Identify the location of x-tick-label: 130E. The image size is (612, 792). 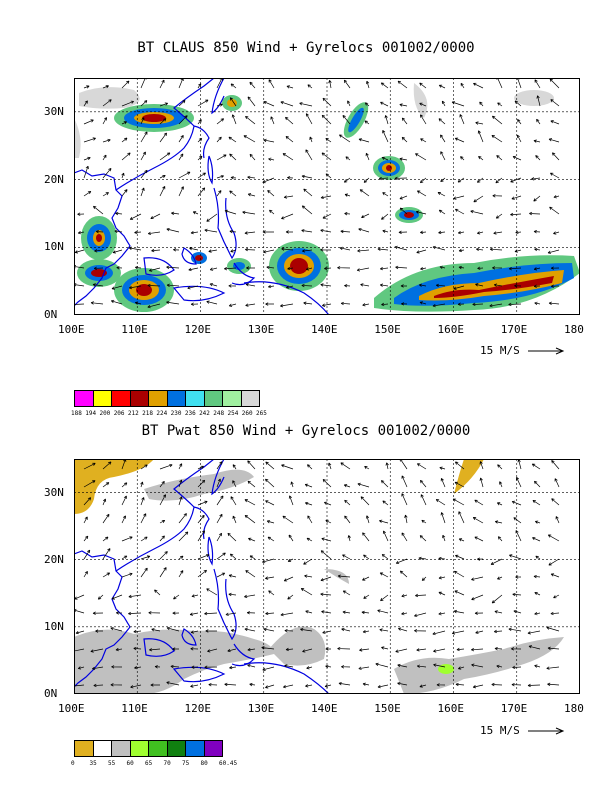
(261, 329).